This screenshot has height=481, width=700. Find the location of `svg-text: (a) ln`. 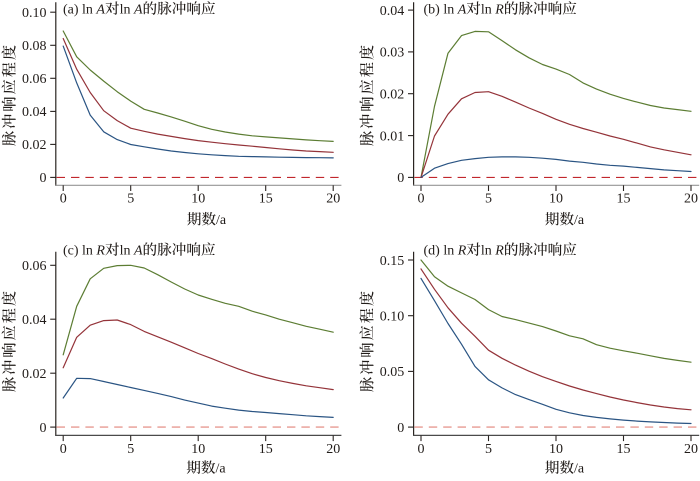

svg-text: (a) ln is located at coordinates (78, 10).